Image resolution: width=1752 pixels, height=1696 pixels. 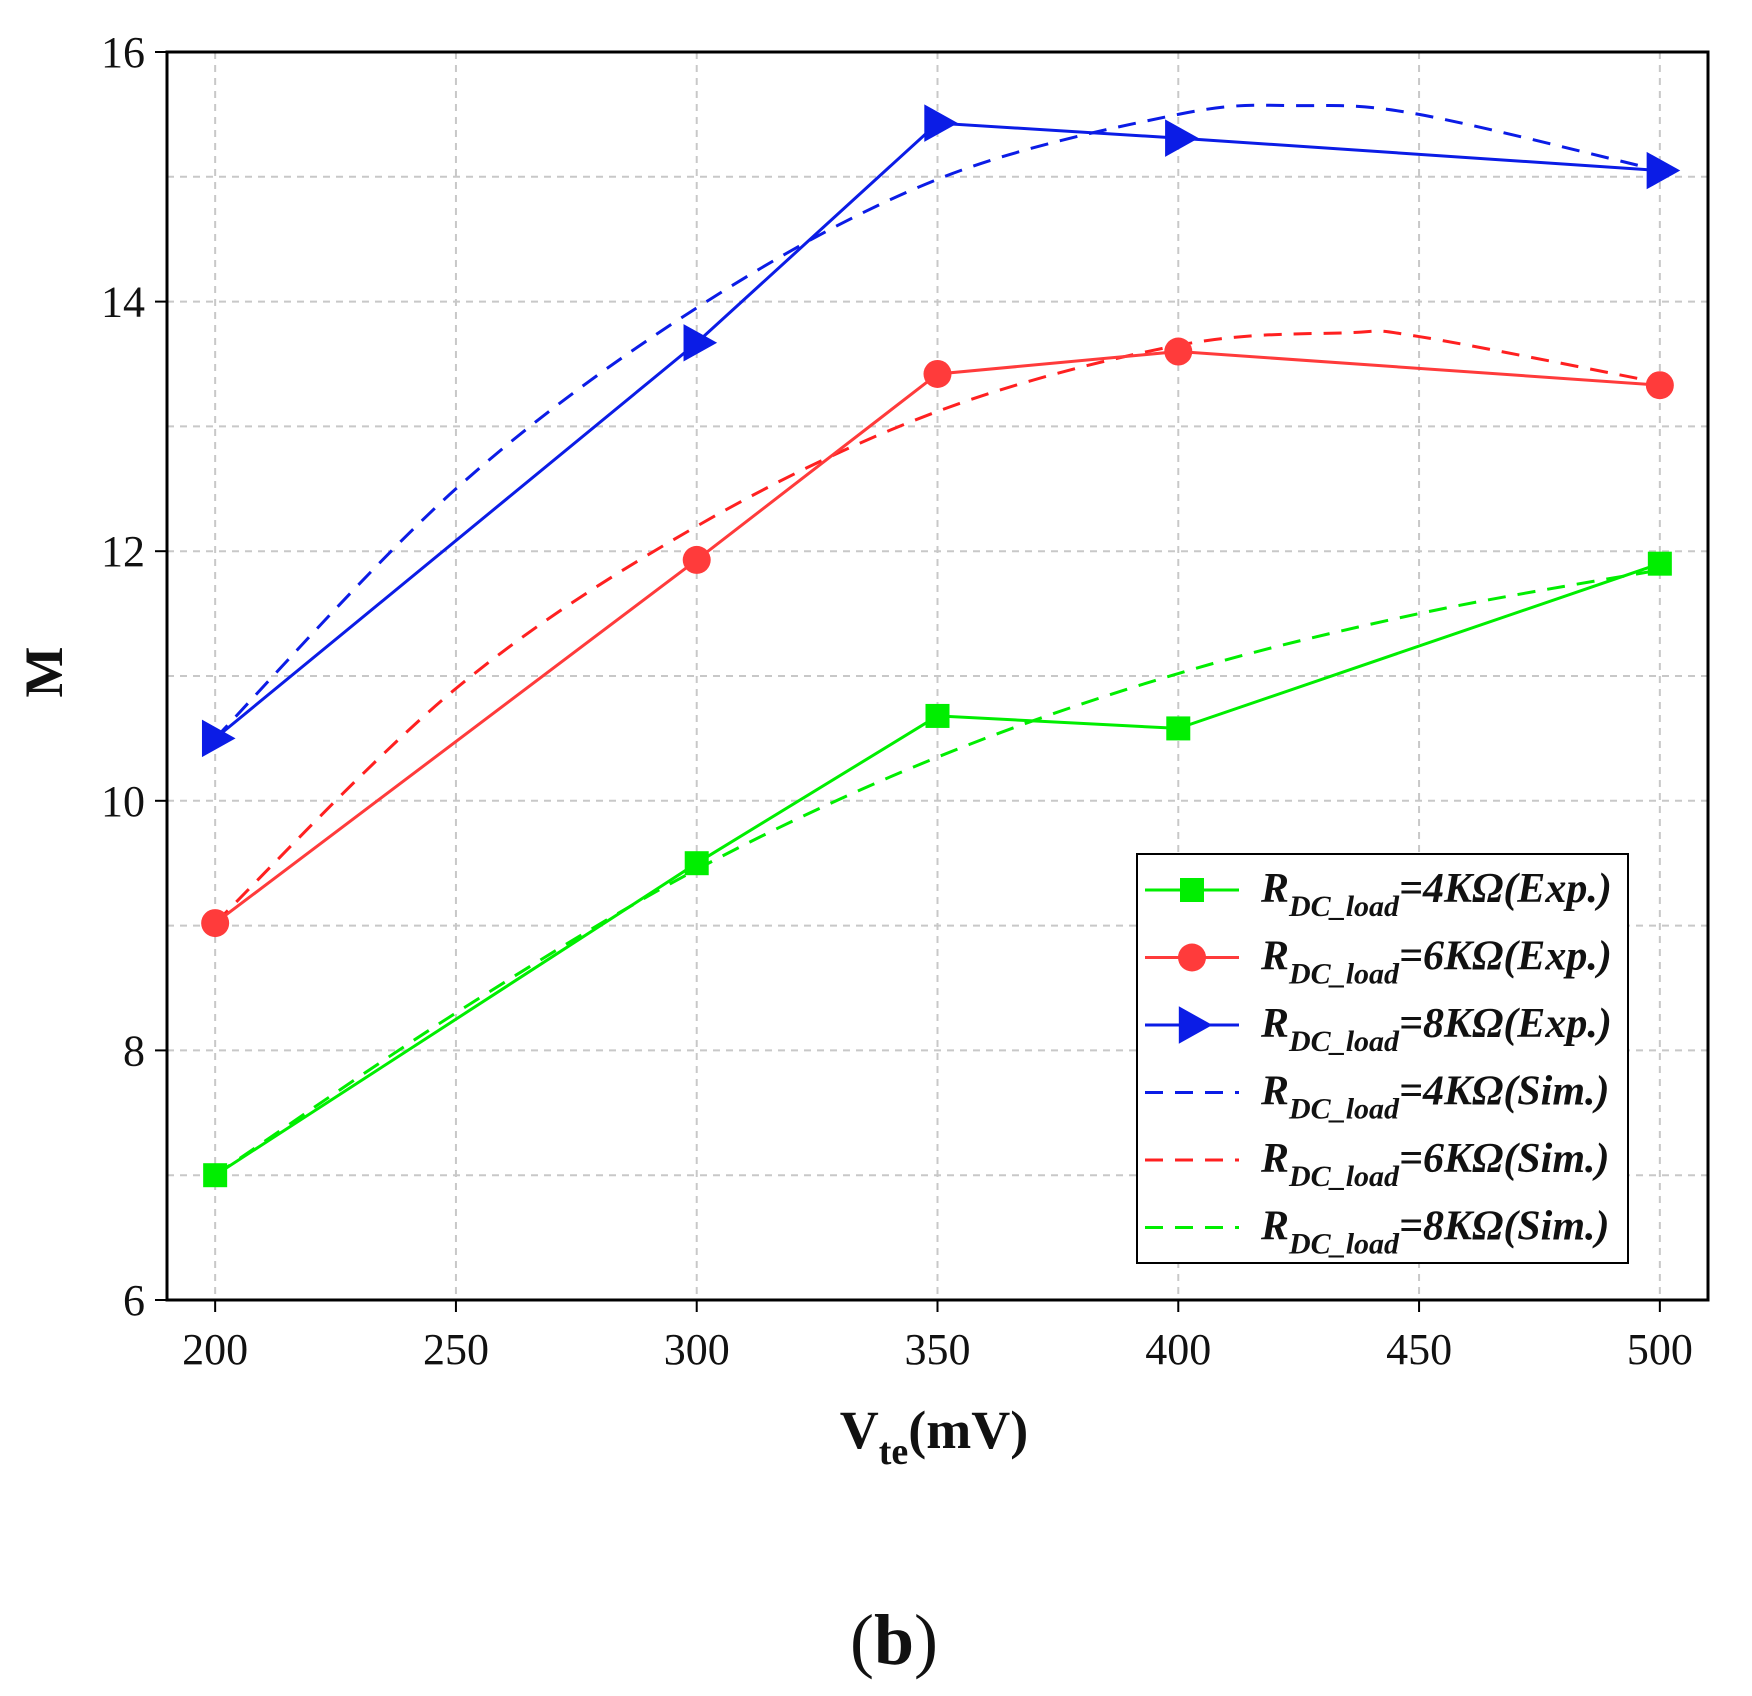 What do you see at coordinates (1504, 1092) in the screenshot?
I see `legend-label-rest: =4KΩ(Sim.)` at bounding box center [1504, 1092].